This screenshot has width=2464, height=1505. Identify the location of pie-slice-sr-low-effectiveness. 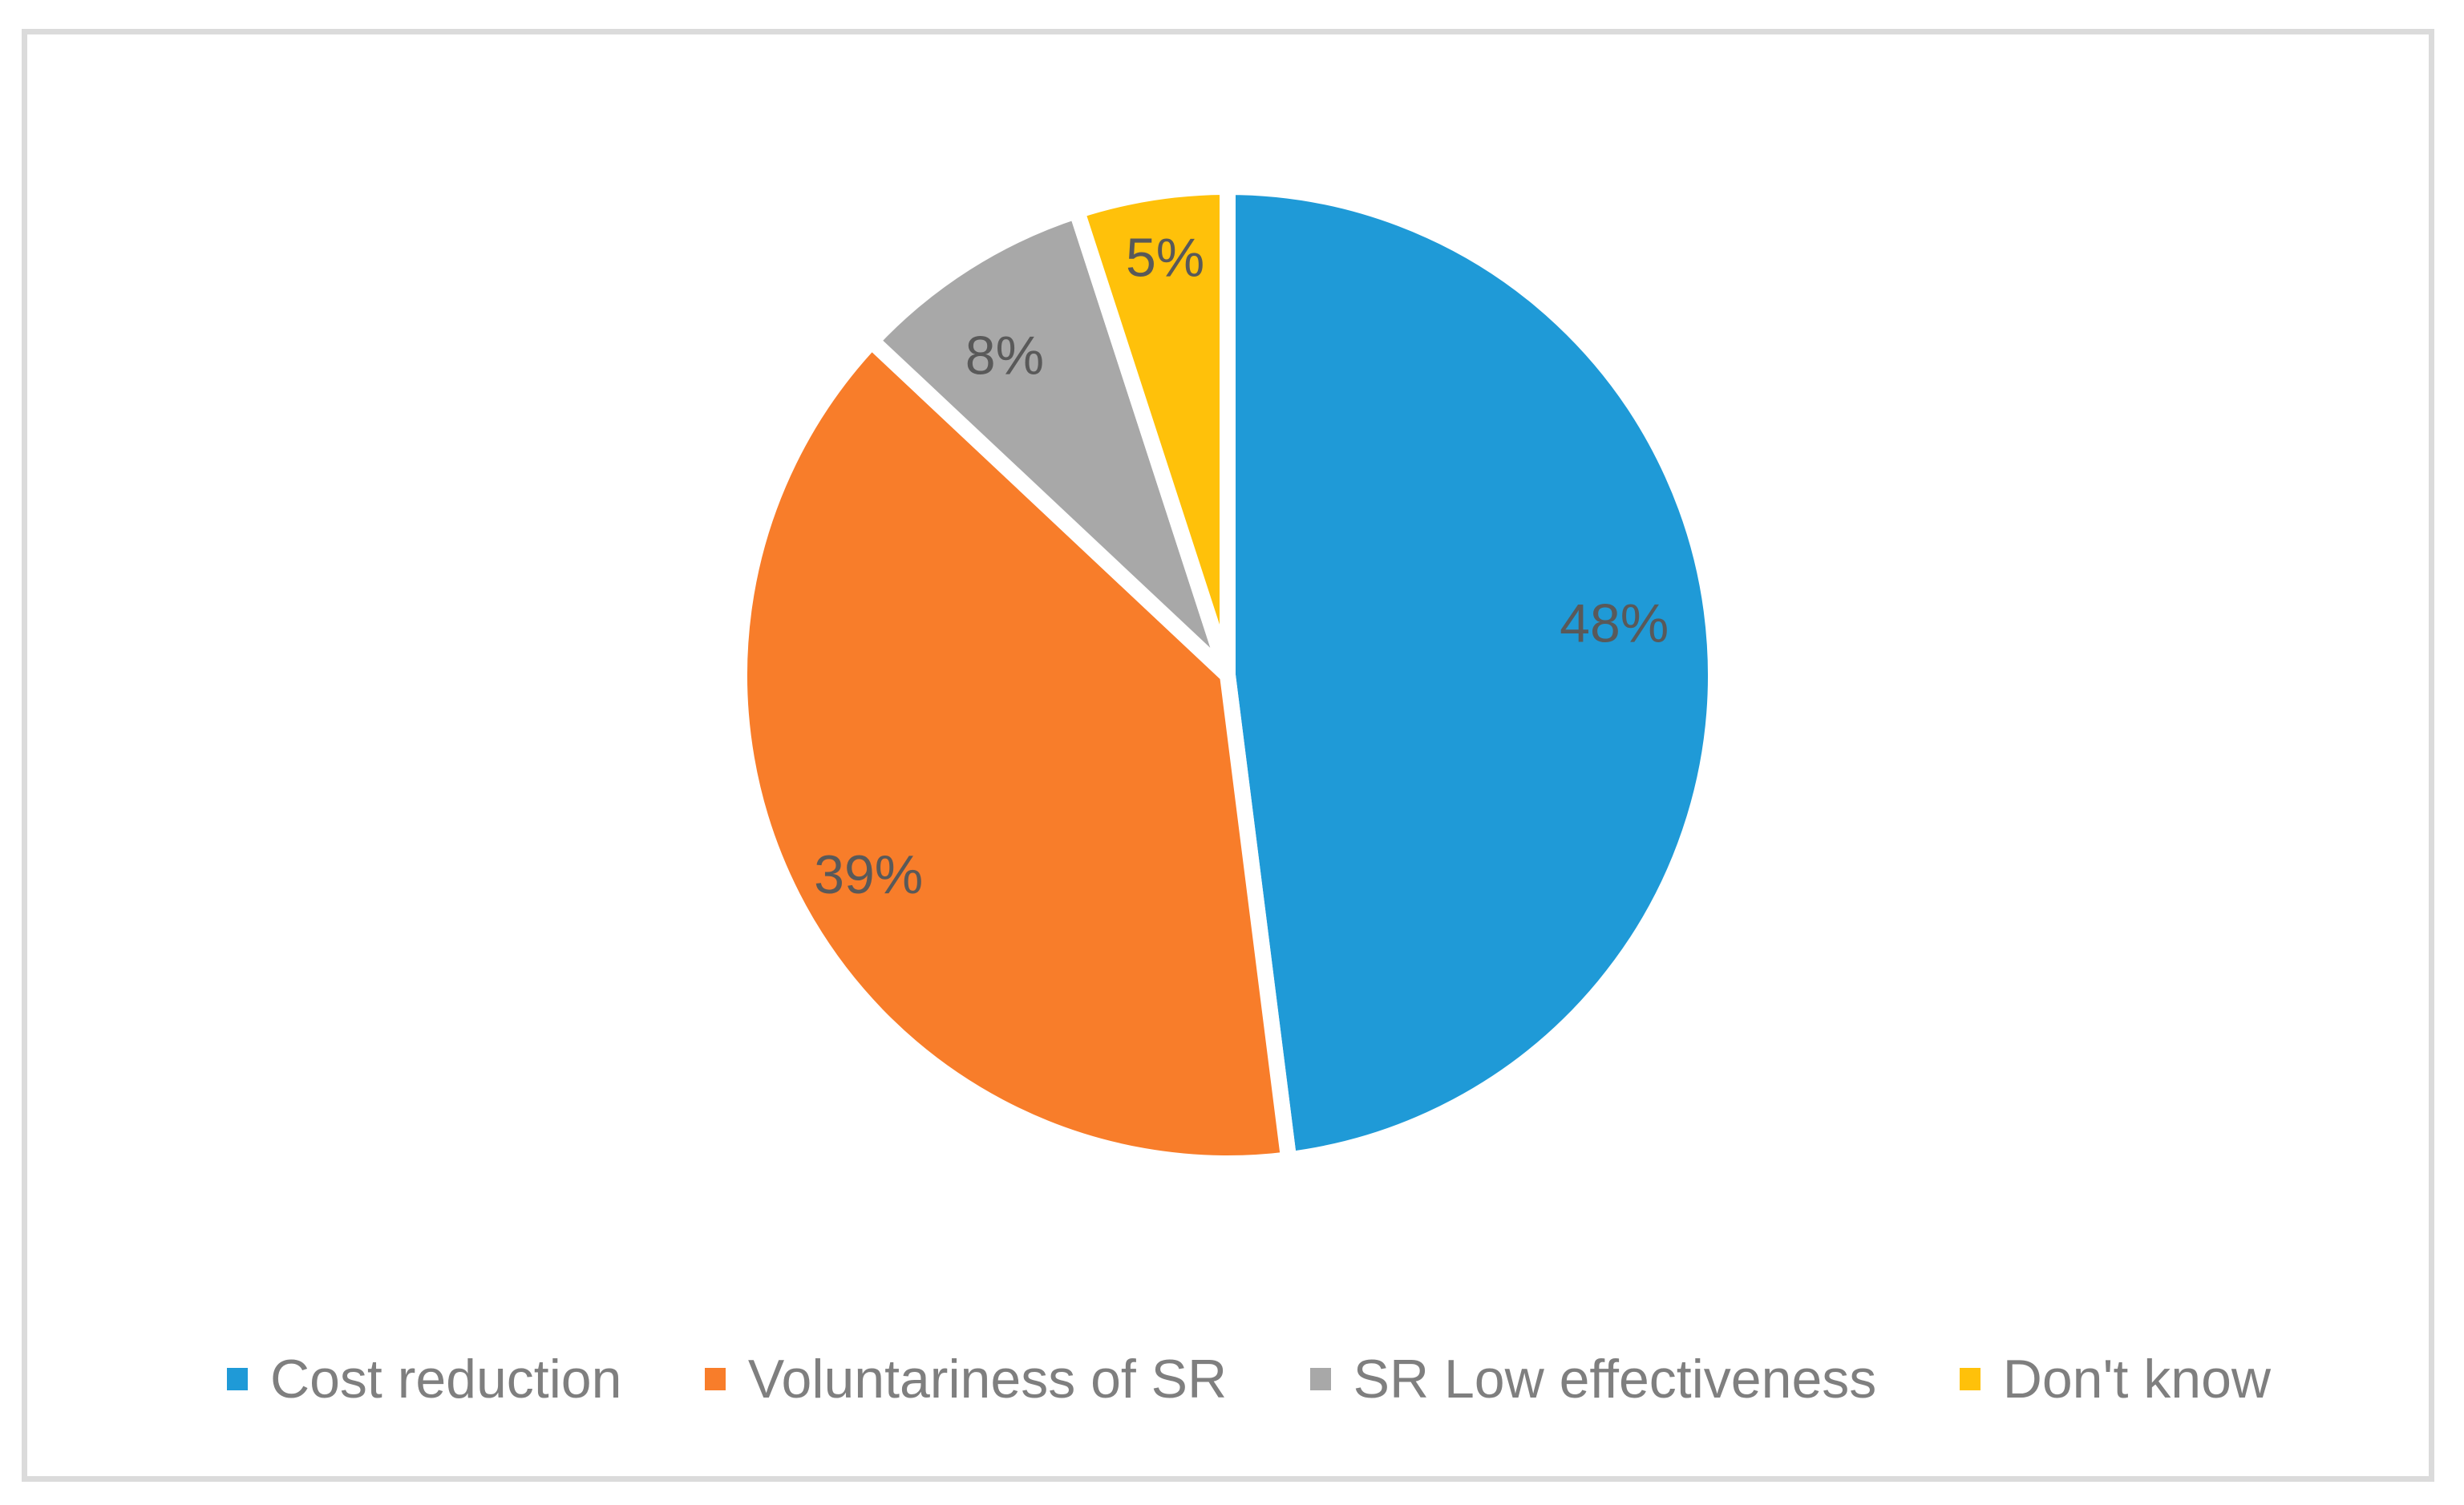
(1048, 441).